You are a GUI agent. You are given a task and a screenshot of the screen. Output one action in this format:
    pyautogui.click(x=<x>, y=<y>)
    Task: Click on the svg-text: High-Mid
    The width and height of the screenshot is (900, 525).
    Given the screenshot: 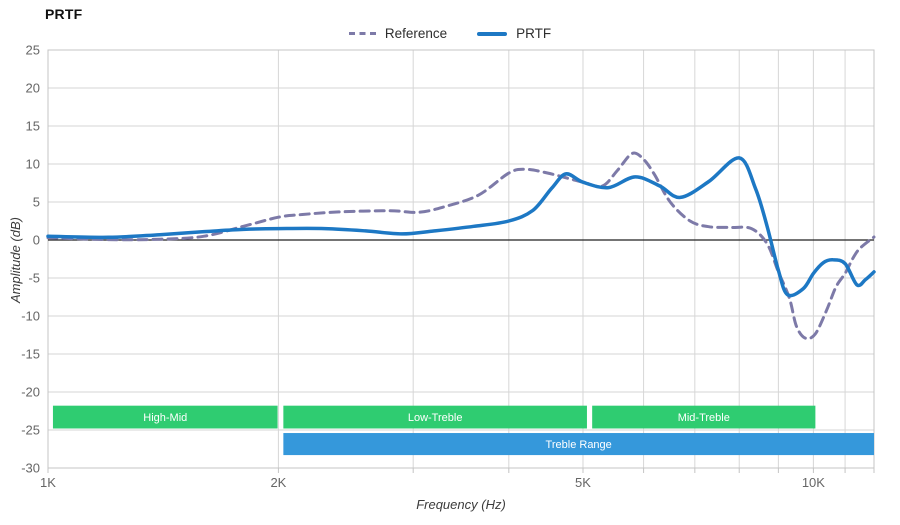 What is the action you would take?
    pyautogui.click(x=165, y=418)
    